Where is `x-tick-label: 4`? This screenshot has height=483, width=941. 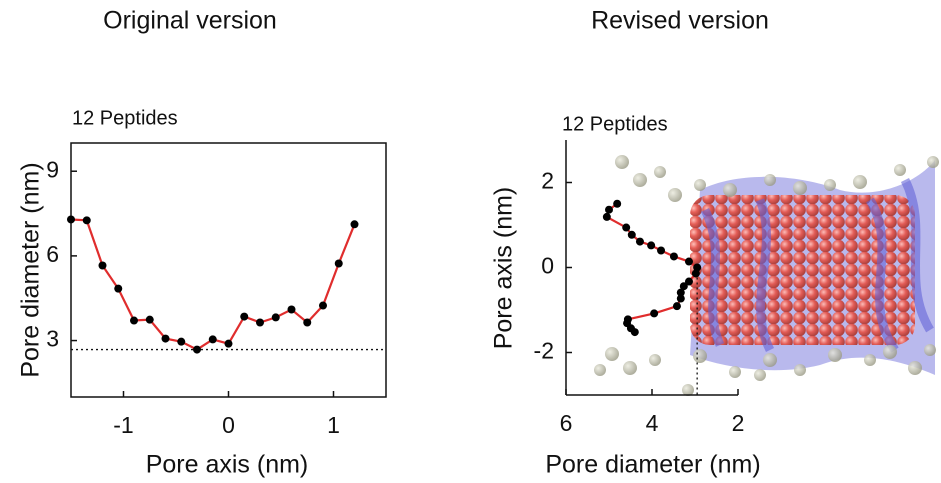
x-tick-label: 4 is located at coordinates (652, 423).